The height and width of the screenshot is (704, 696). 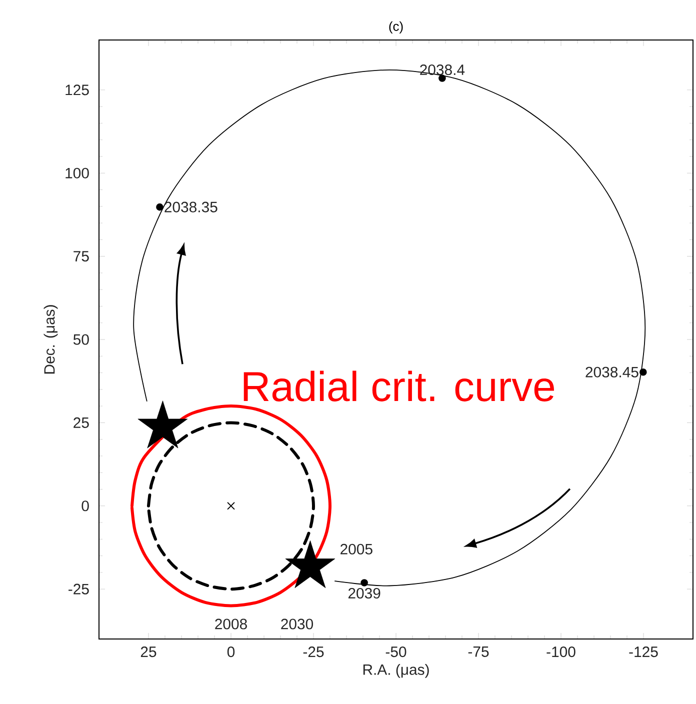 What do you see at coordinates (81, 339) in the screenshot?
I see `y-tick-label: 50` at bounding box center [81, 339].